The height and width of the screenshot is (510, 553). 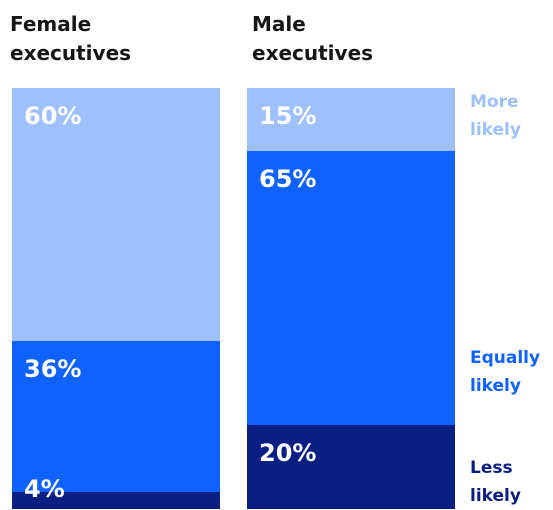 I want to click on column-title-female: Female executives, so click(x=71, y=38).